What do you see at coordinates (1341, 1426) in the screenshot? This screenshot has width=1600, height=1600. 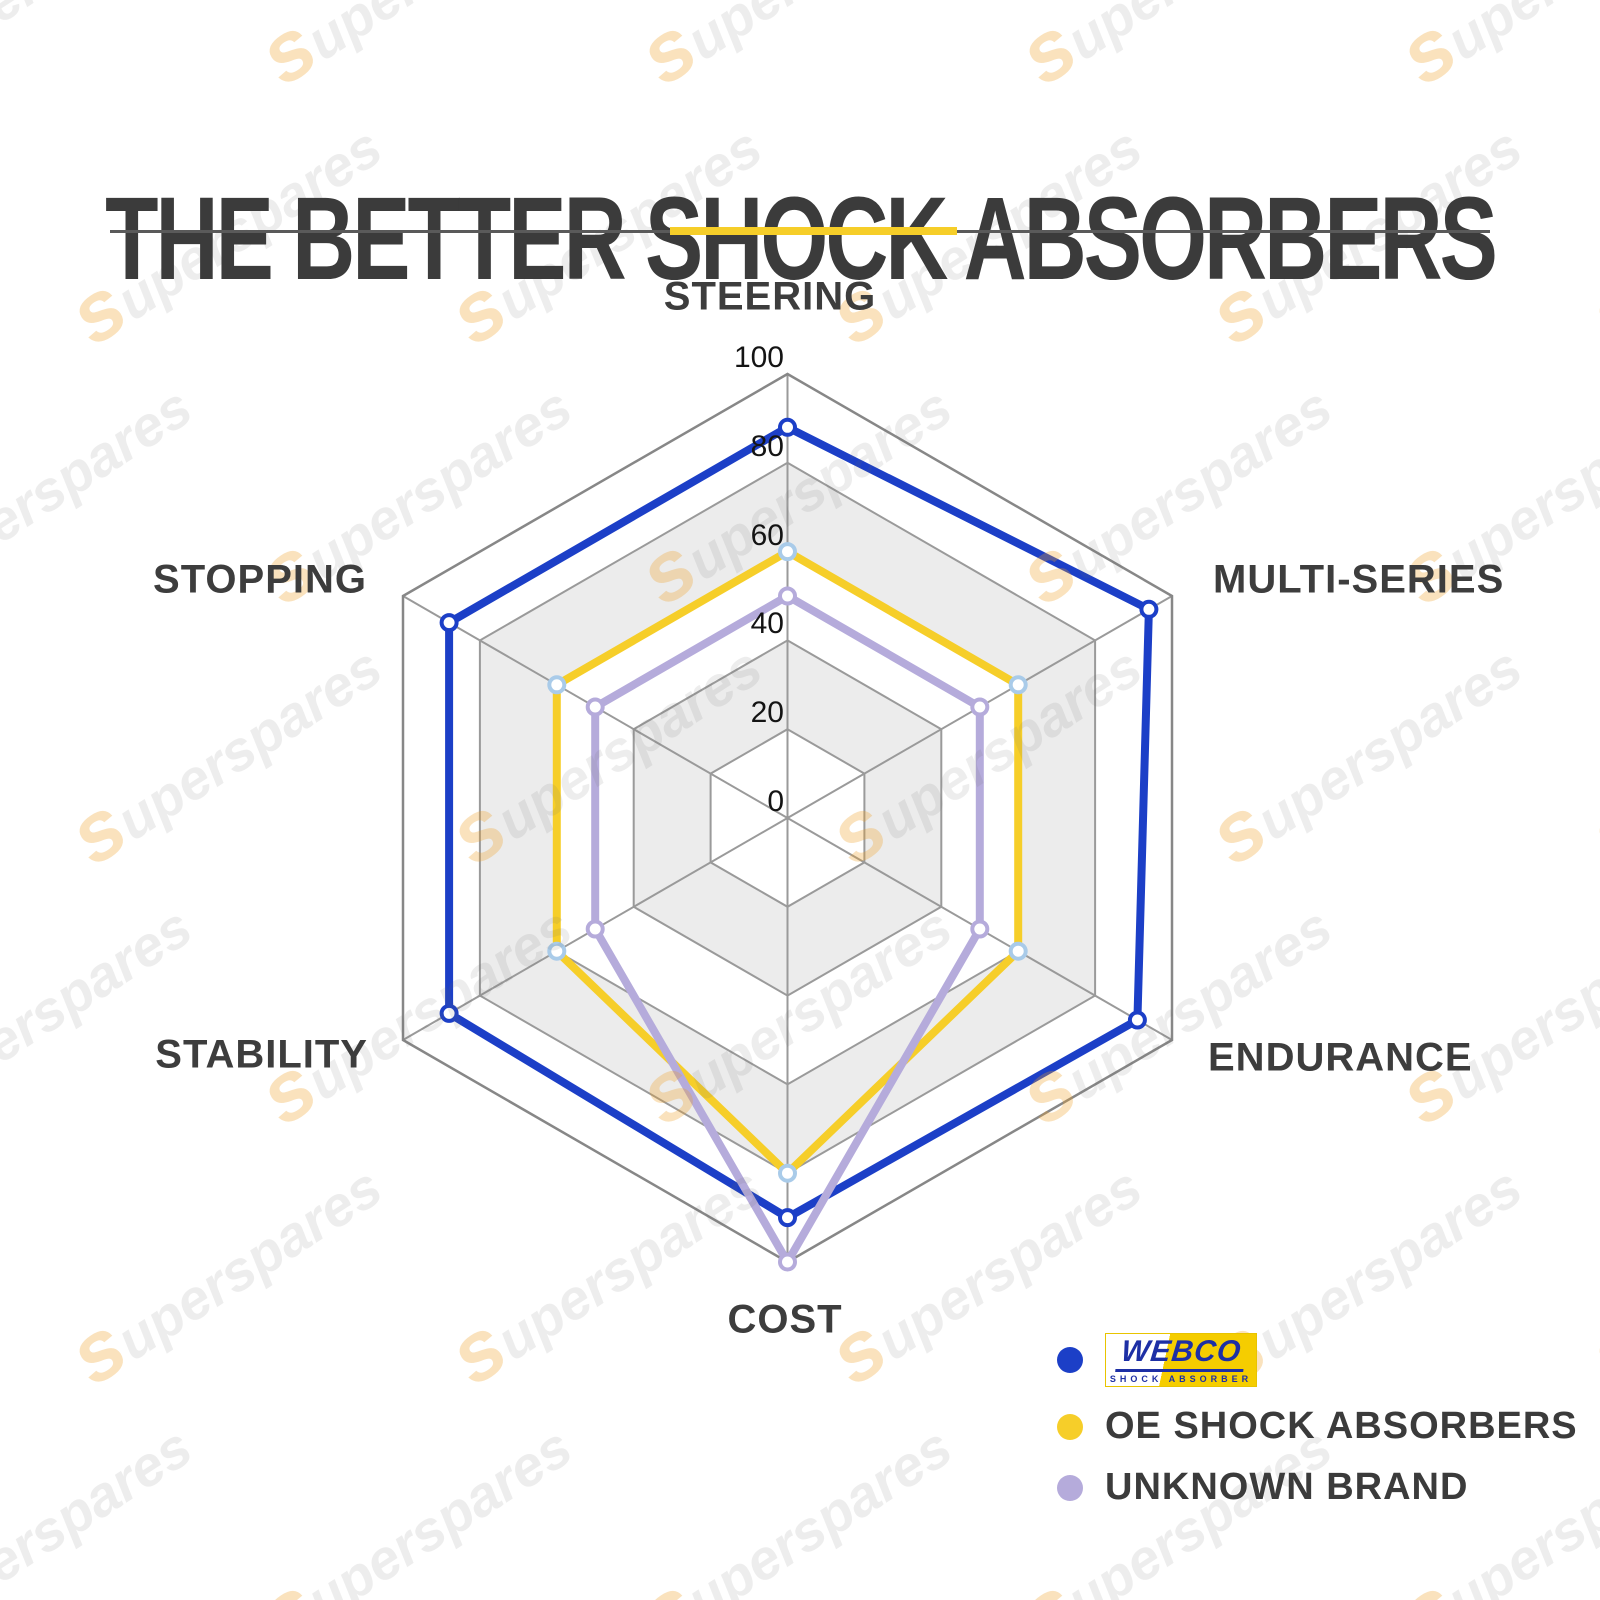 I see `legend-label-oe: OE SHOCK ABSORBERS` at bounding box center [1341, 1426].